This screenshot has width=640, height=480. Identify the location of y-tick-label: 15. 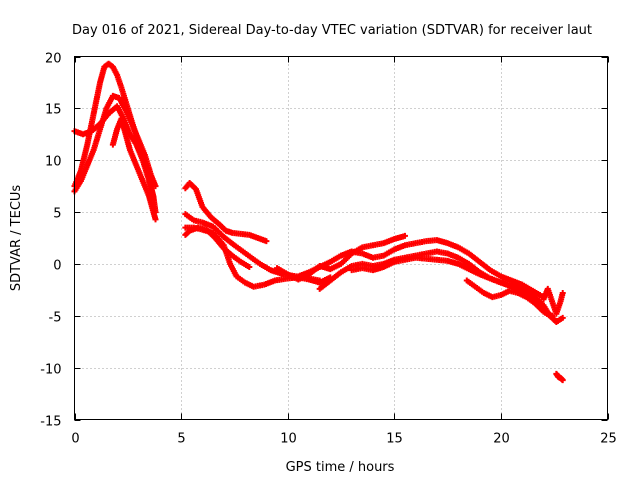
(53, 110).